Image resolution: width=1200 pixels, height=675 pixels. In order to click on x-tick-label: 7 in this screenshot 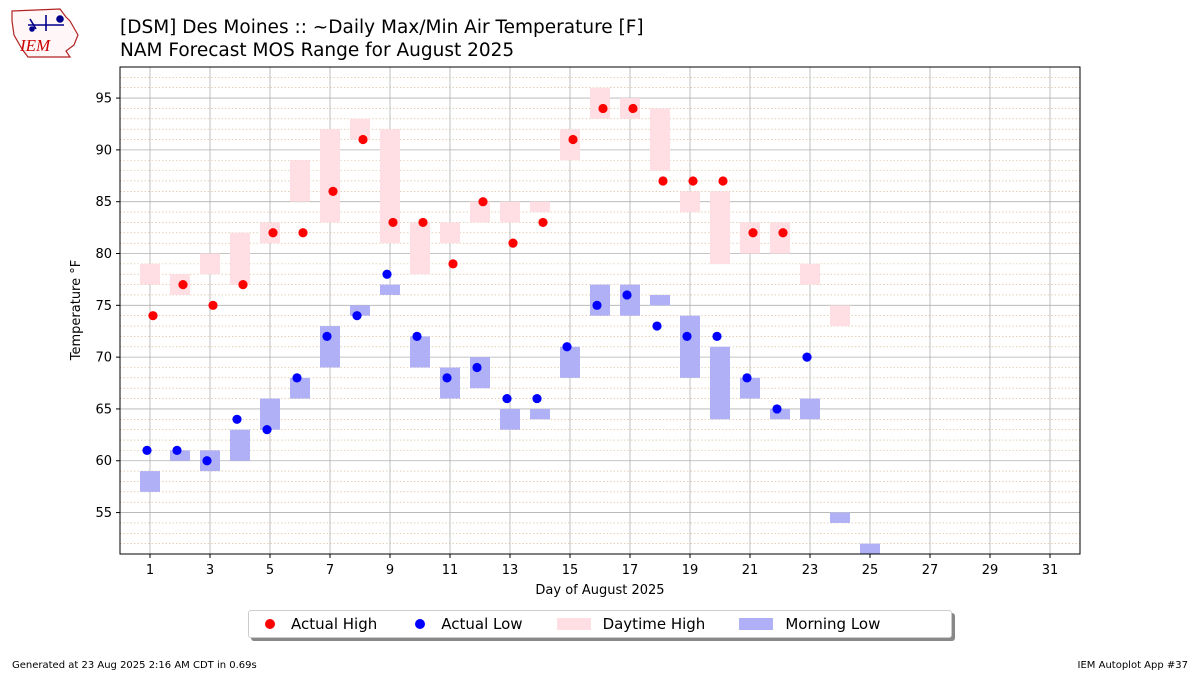, I will do `click(330, 570)`.